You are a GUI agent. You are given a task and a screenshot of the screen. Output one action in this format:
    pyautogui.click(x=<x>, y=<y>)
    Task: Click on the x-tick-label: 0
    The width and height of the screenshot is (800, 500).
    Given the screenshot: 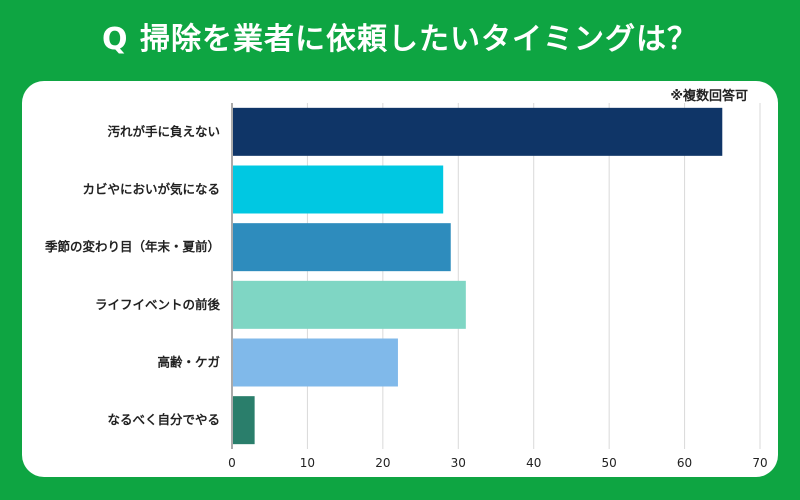 What is the action you would take?
    pyautogui.click(x=232, y=463)
    